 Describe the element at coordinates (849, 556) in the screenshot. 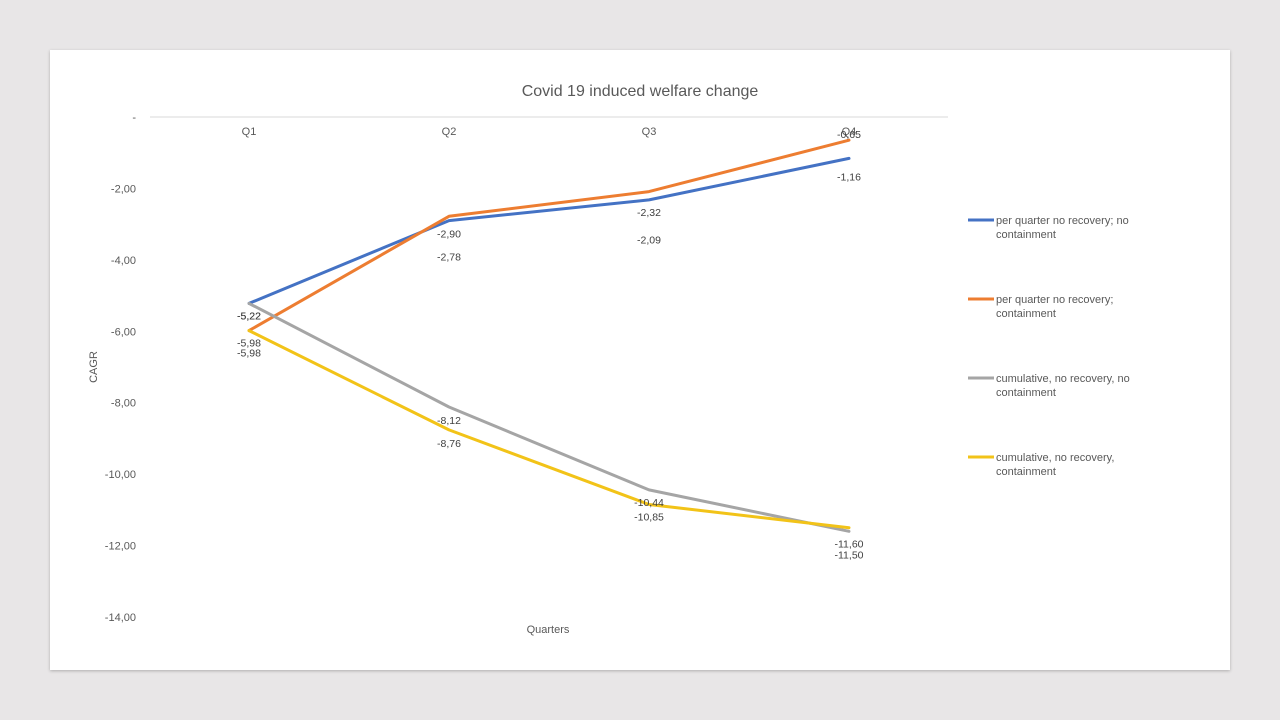

I see `data-label: -11,50` at that location.